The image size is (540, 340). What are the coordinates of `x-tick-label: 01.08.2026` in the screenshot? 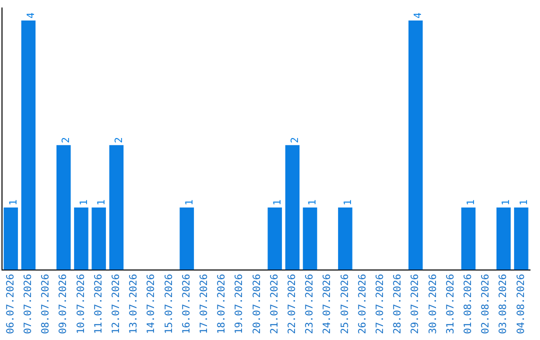 It's located at (468, 304).